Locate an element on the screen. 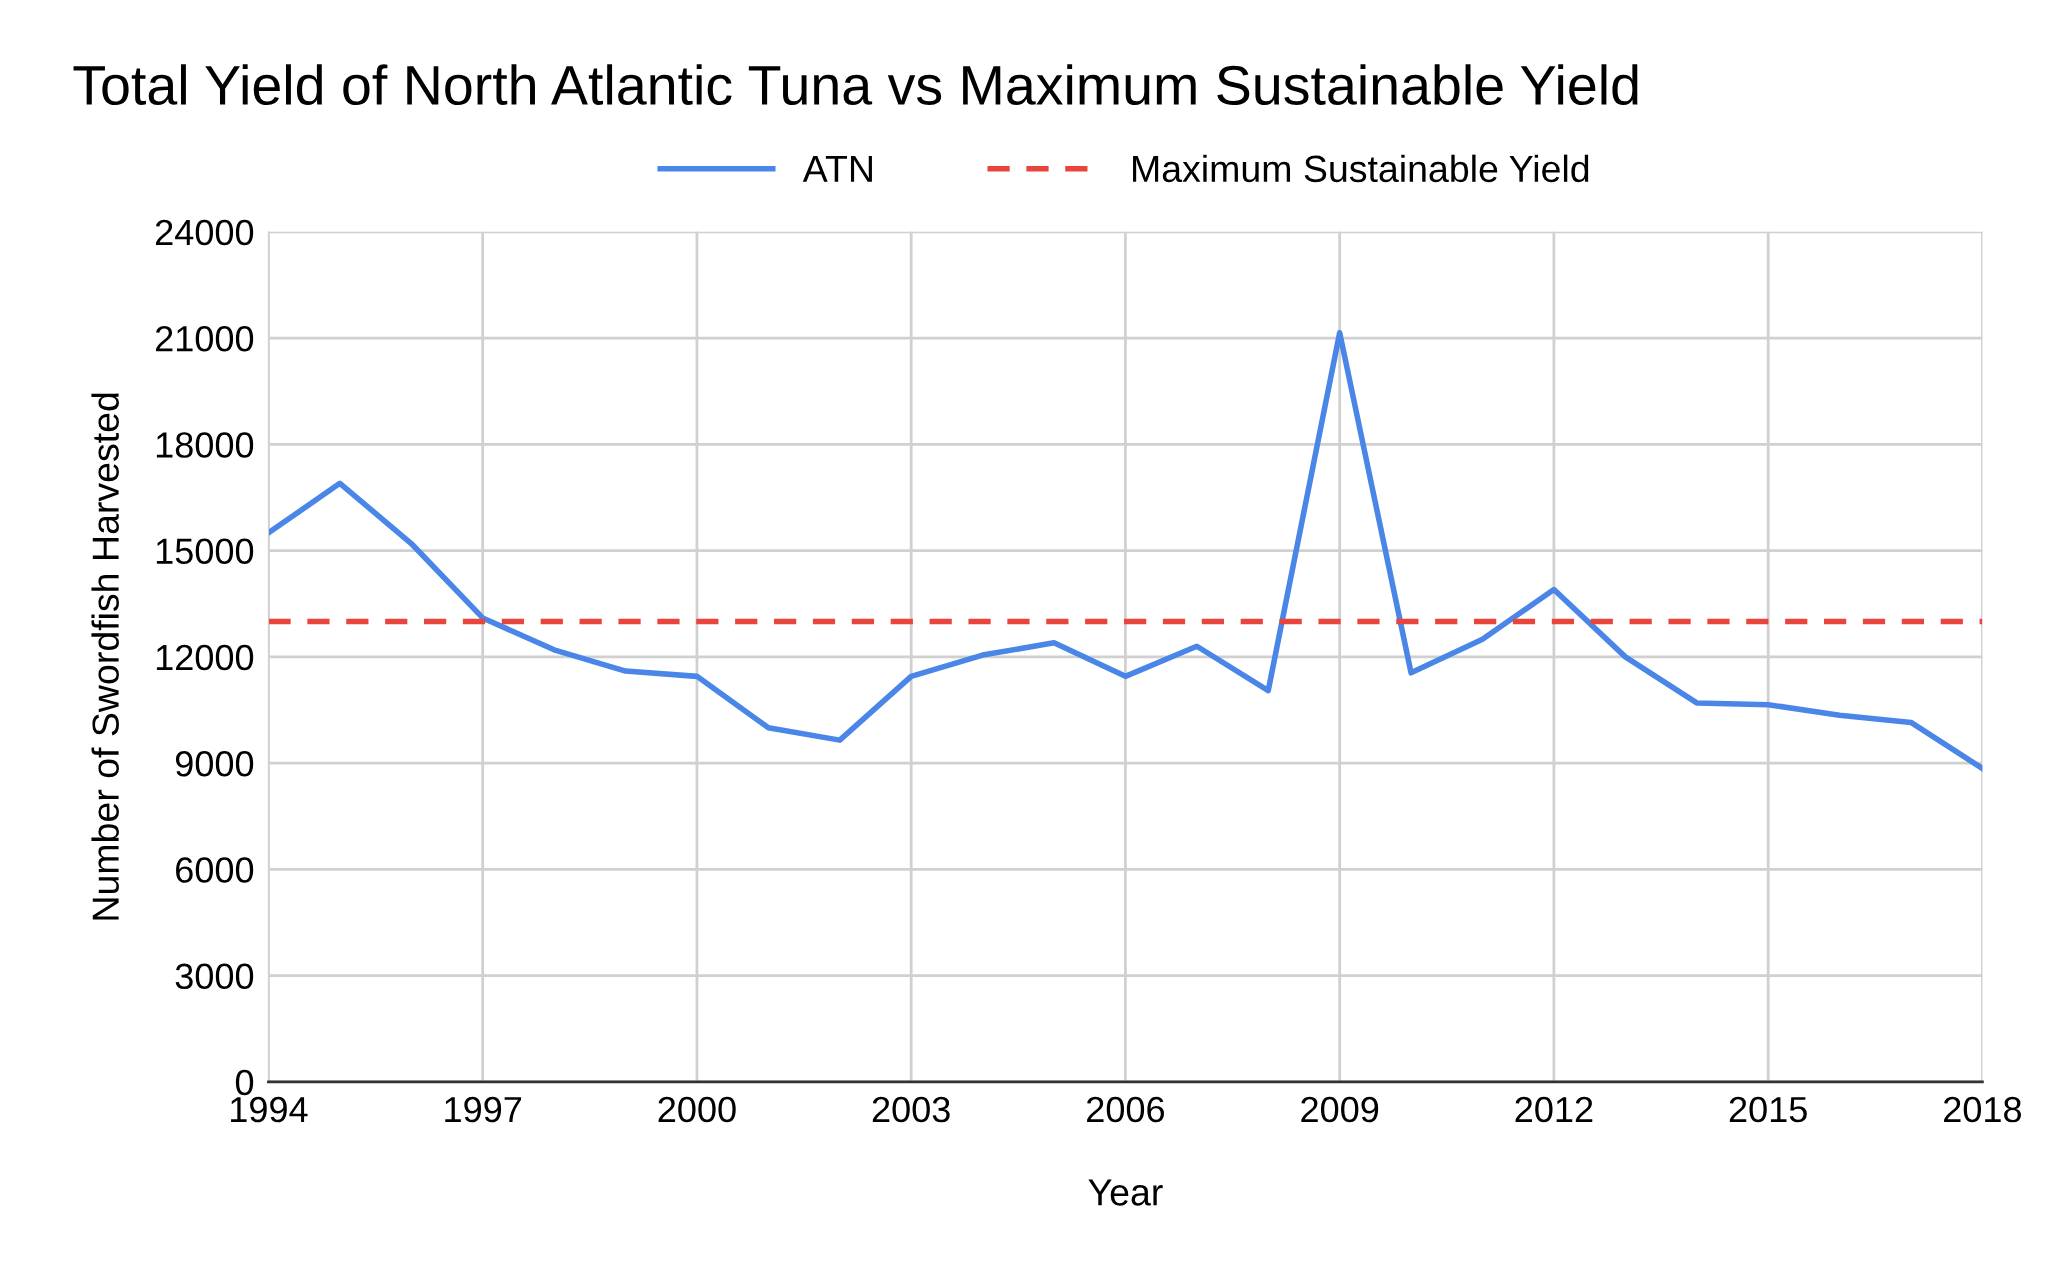 This screenshot has height=1288, width=2065. y-axis-title: Number of Swordfish Harvested is located at coordinates (105, 656).